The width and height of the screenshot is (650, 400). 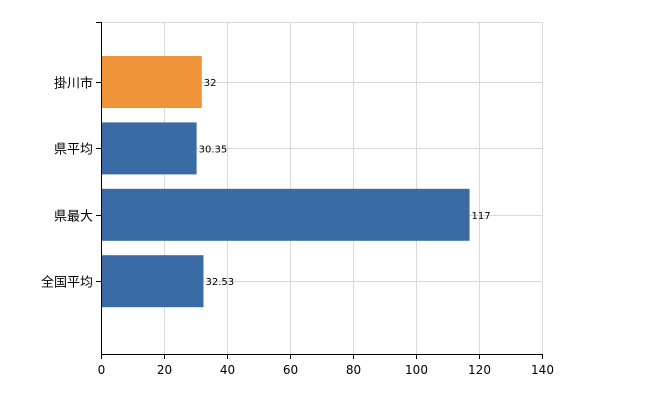 What do you see at coordinates (219, 282) in the screenshot?
I see `data-label: 32.53` at bounding box center [219, 282].